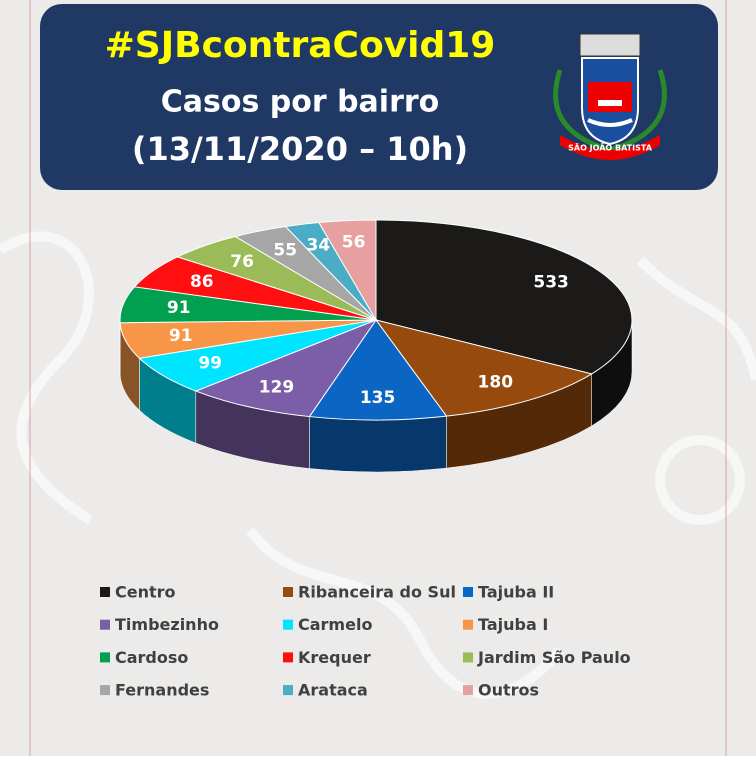 The image size is (756, 760). I want to click on data-label: 55, so click(285, 251).